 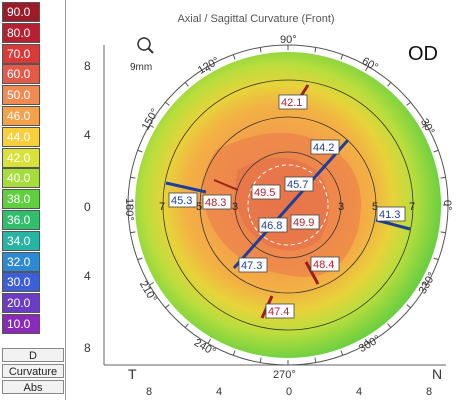 I want to click on reading-value: 49.9, so click(x=303, y=223).